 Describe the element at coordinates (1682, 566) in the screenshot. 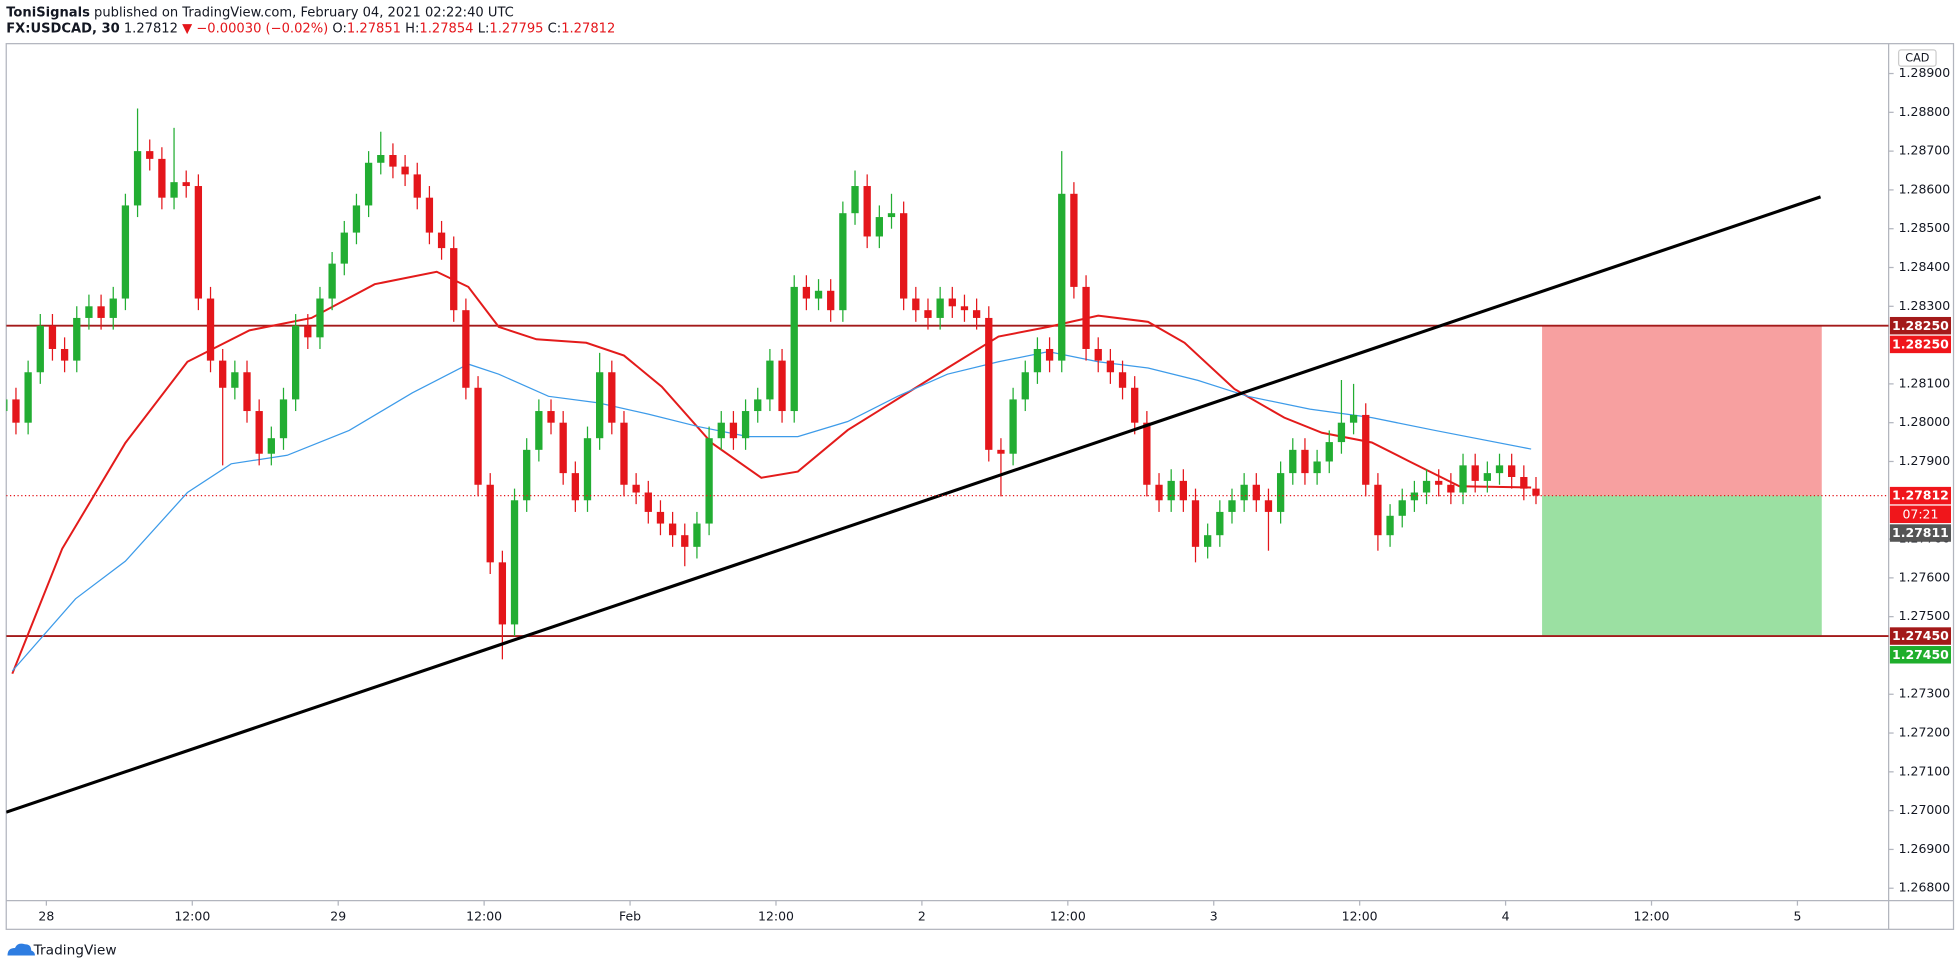

I see `target-zone` at that location.